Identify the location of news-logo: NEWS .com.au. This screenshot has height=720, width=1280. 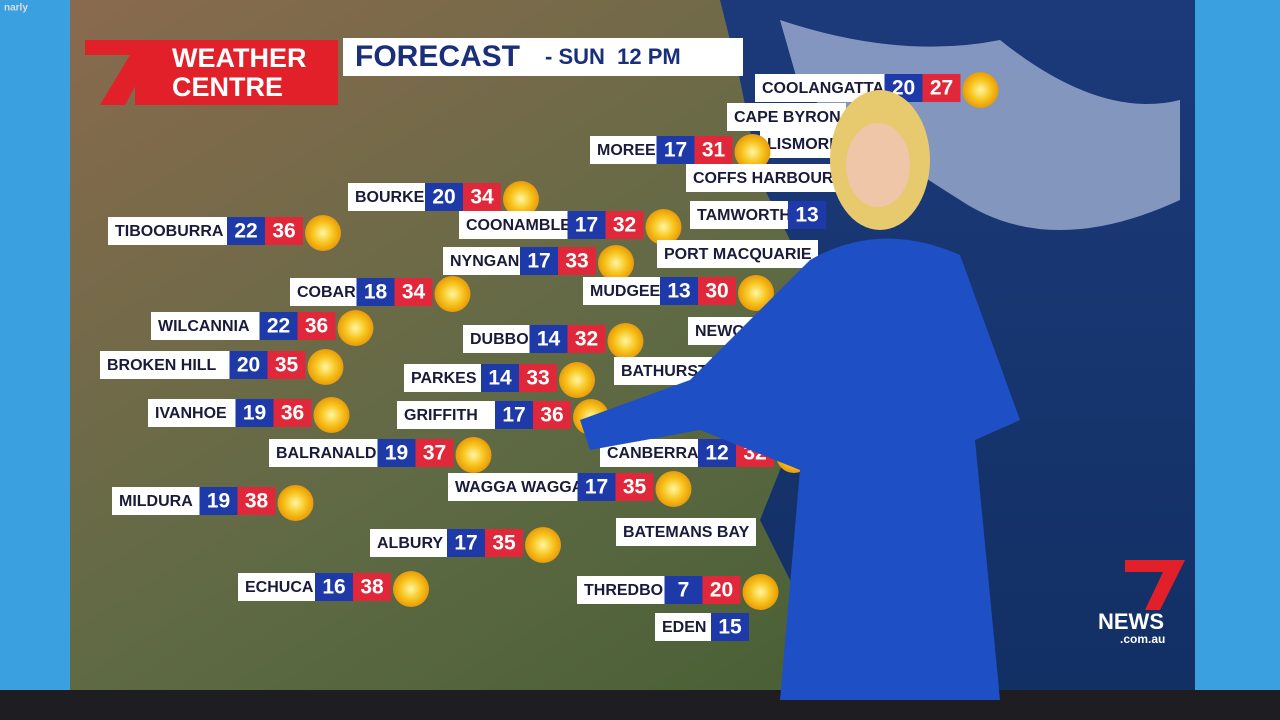
(1141, 603).